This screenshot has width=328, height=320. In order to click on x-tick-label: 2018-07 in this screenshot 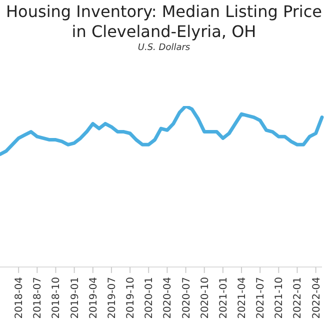, I will do `click(38, 298)`.